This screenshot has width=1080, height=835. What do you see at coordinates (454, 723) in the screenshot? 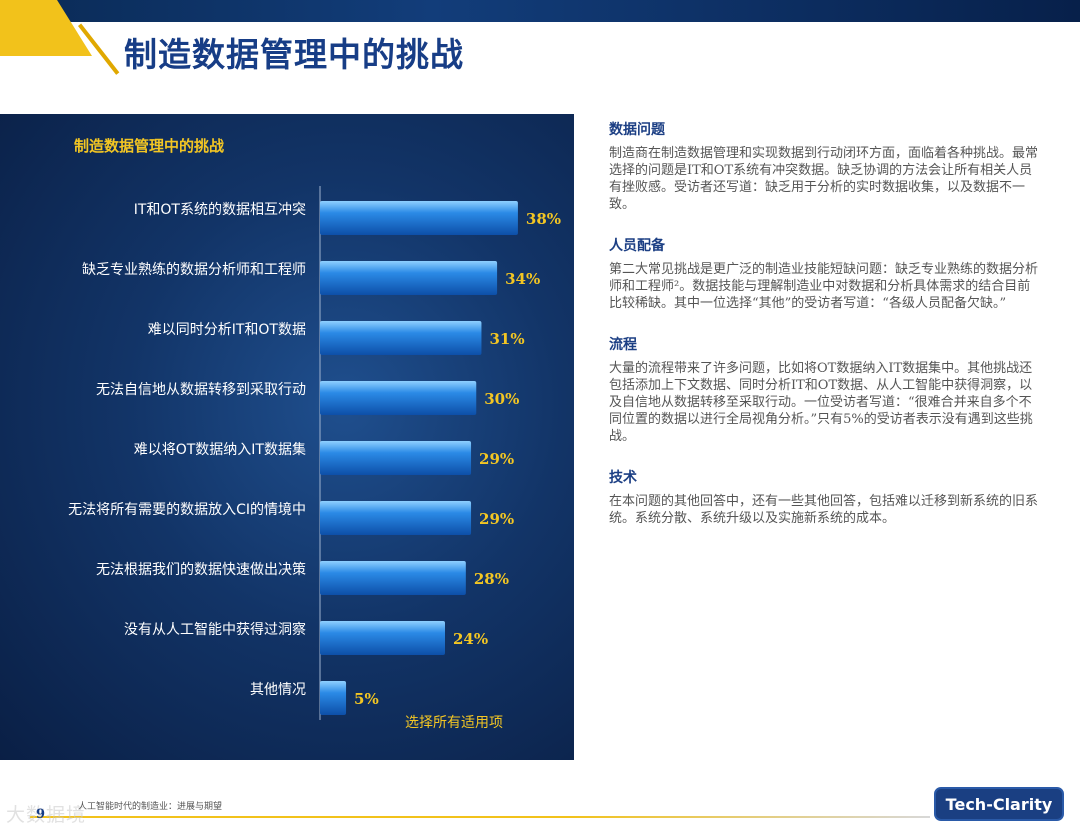
I see `chart-note: 选择所有适用项` at bounding box center [454, 723].